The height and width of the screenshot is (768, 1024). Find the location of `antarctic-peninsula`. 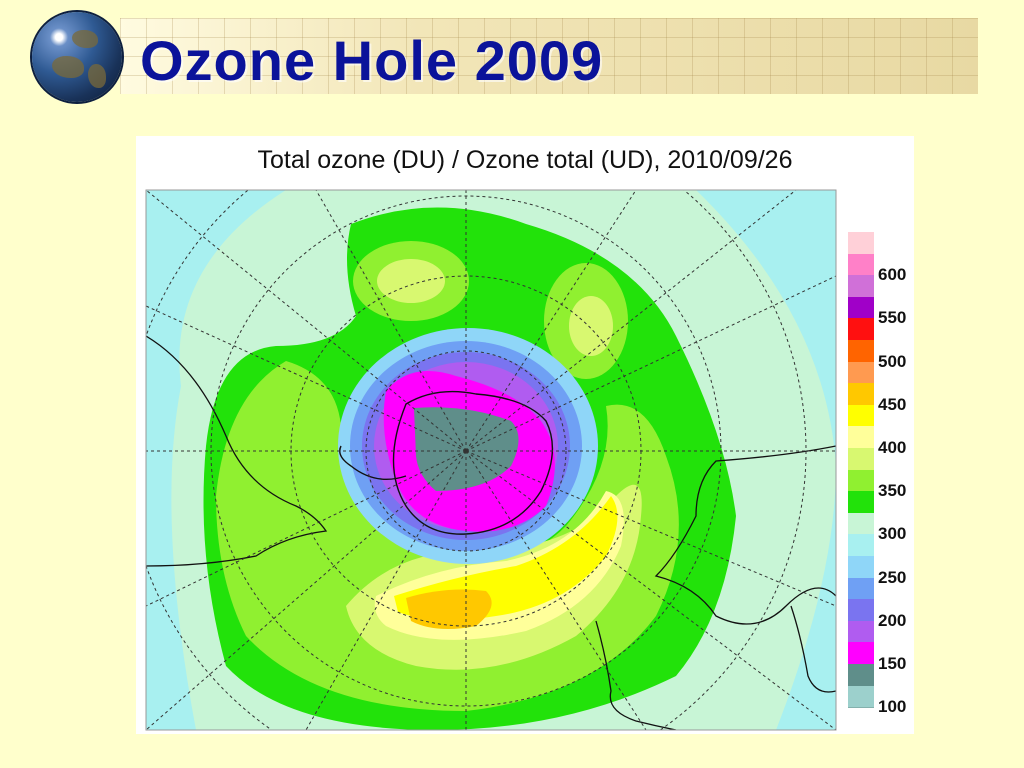

antarctic-peninsula is located at coordinates (373, 462).